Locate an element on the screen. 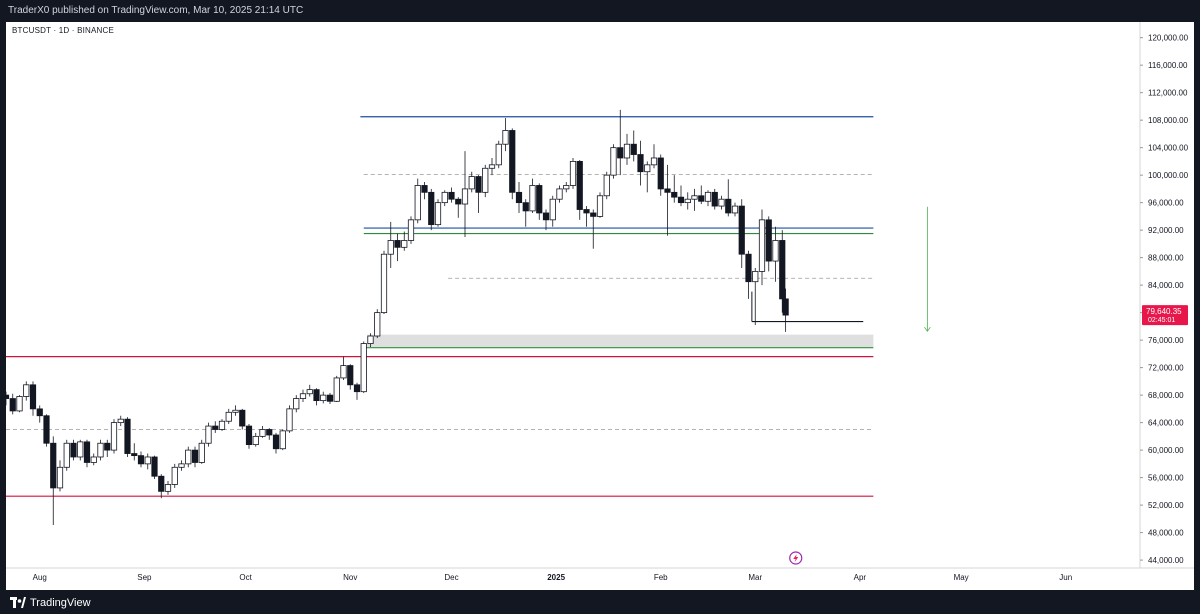  y-tick-label: 96,000.00 is located at coordinates (1166, 203).